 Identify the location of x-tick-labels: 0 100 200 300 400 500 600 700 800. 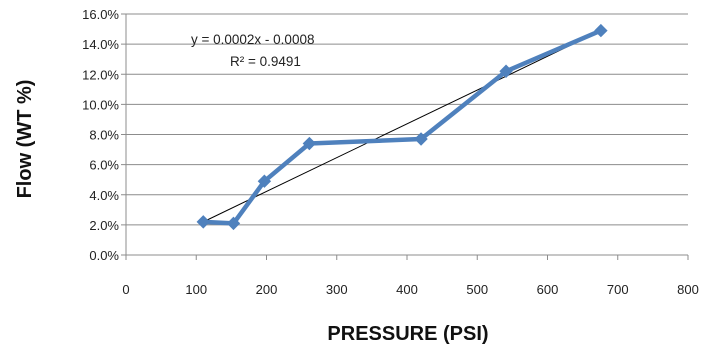
(410, 289).